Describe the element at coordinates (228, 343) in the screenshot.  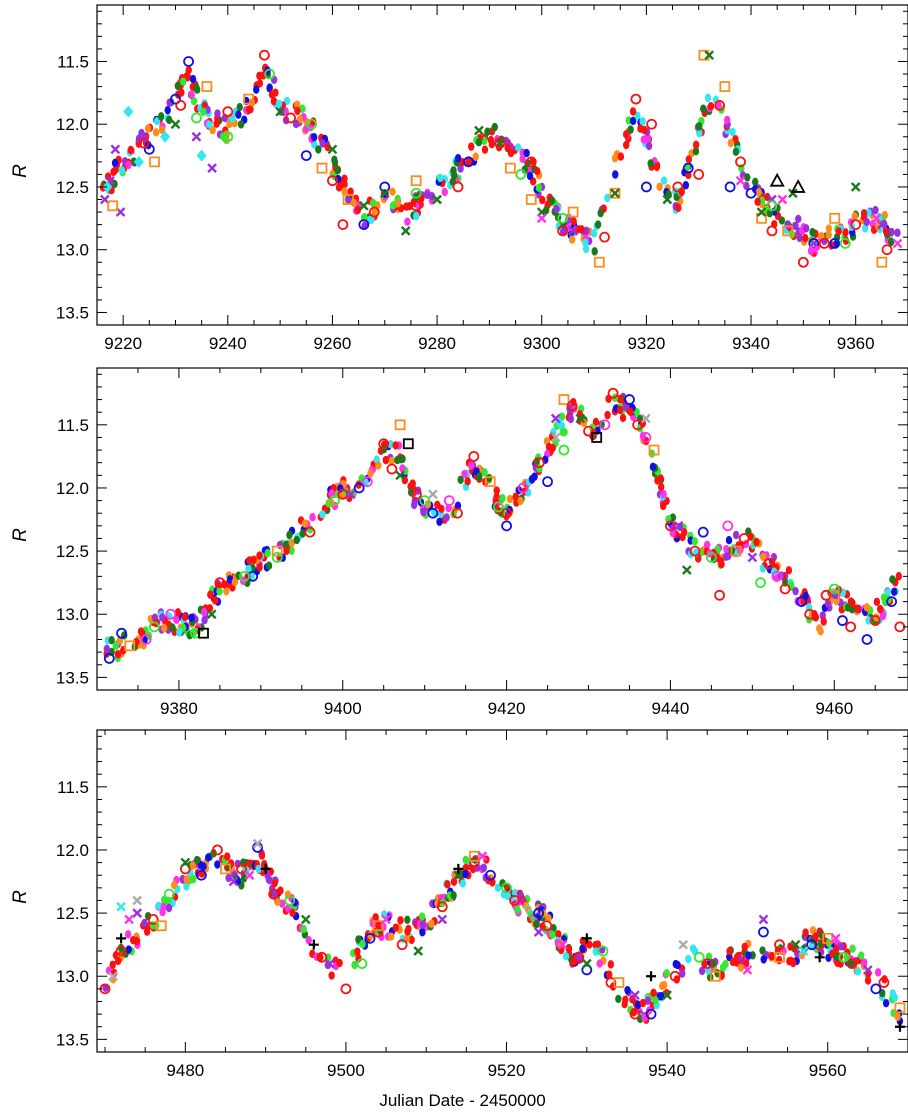
I see `x-tick-label: 9240` at that location.